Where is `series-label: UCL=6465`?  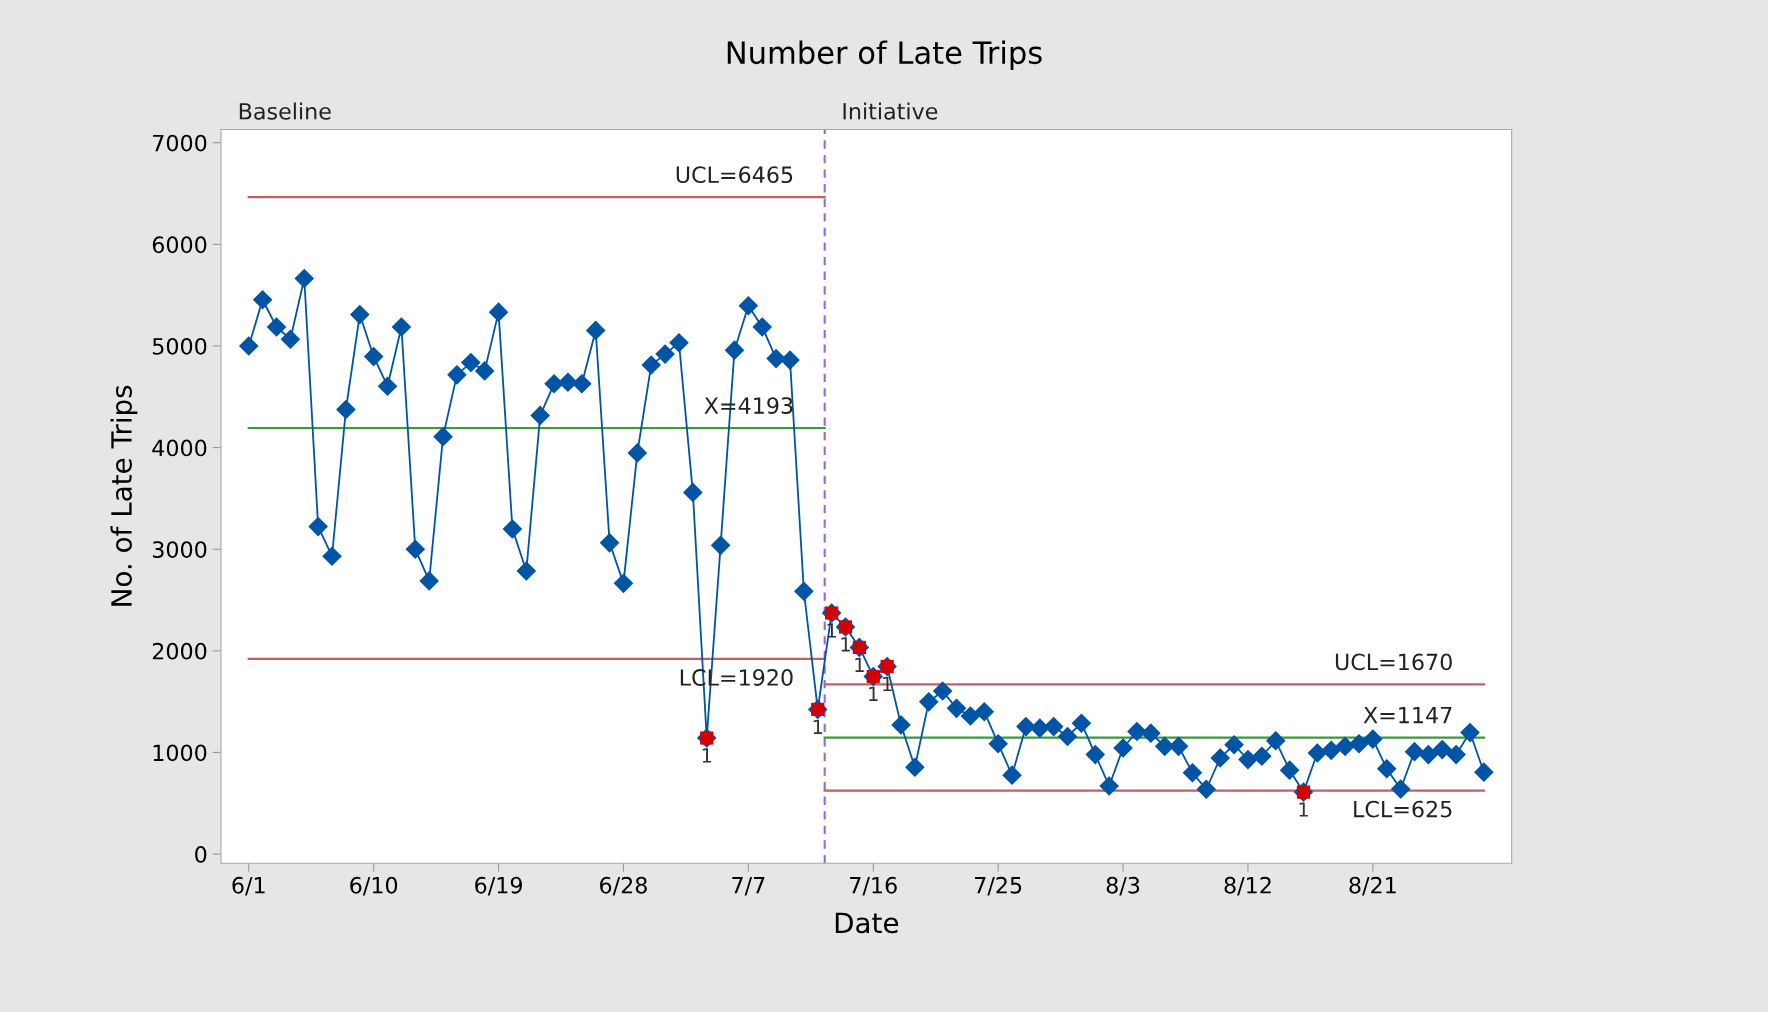
series-label: UCL=6465 is located at coordinates (734, 175).